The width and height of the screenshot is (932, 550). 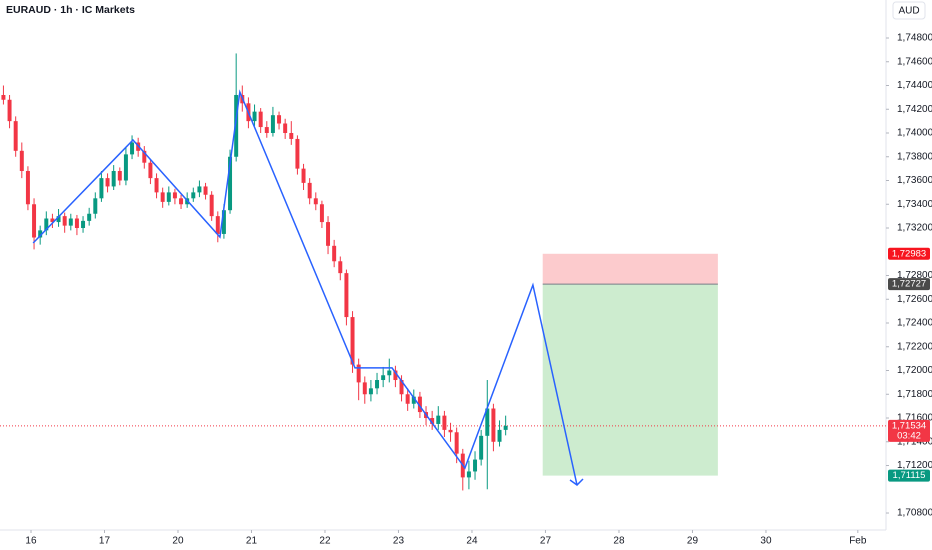 What do you see at coordinates (914, 370) in the screenshot?
I see `y-tick-label: 1,72000` at bounding box center [914, 370].